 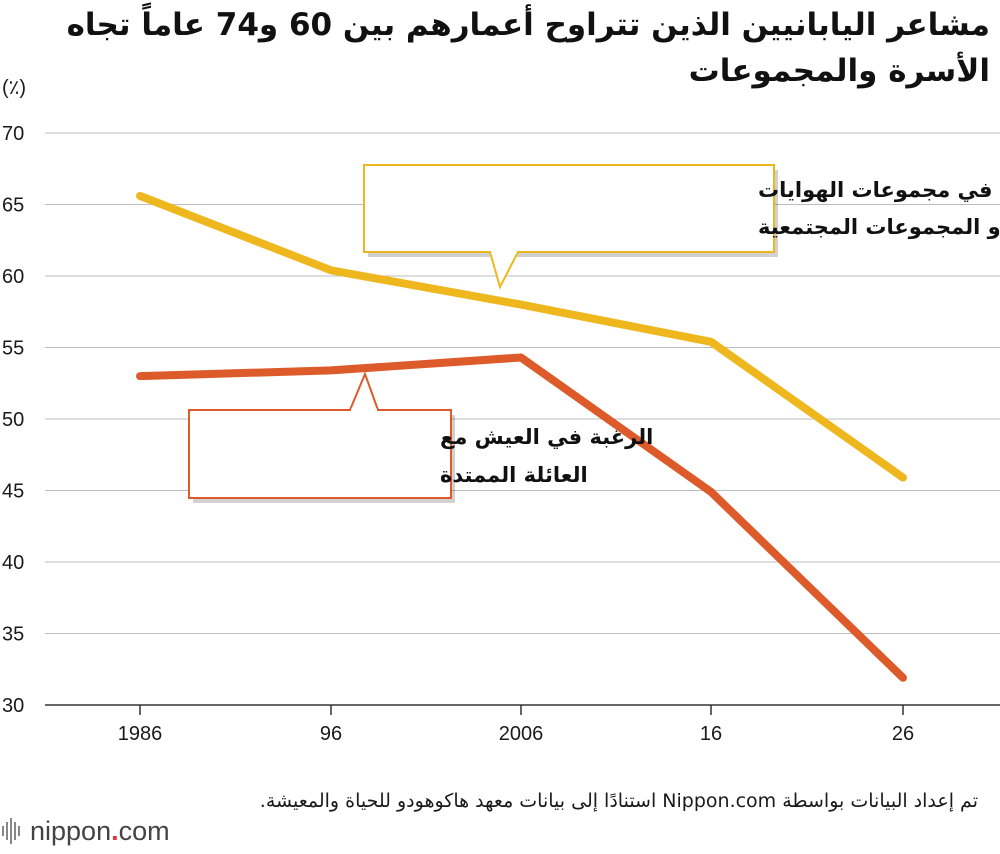 I want to click on logo-suffix: com, so click(x=144, y=830).